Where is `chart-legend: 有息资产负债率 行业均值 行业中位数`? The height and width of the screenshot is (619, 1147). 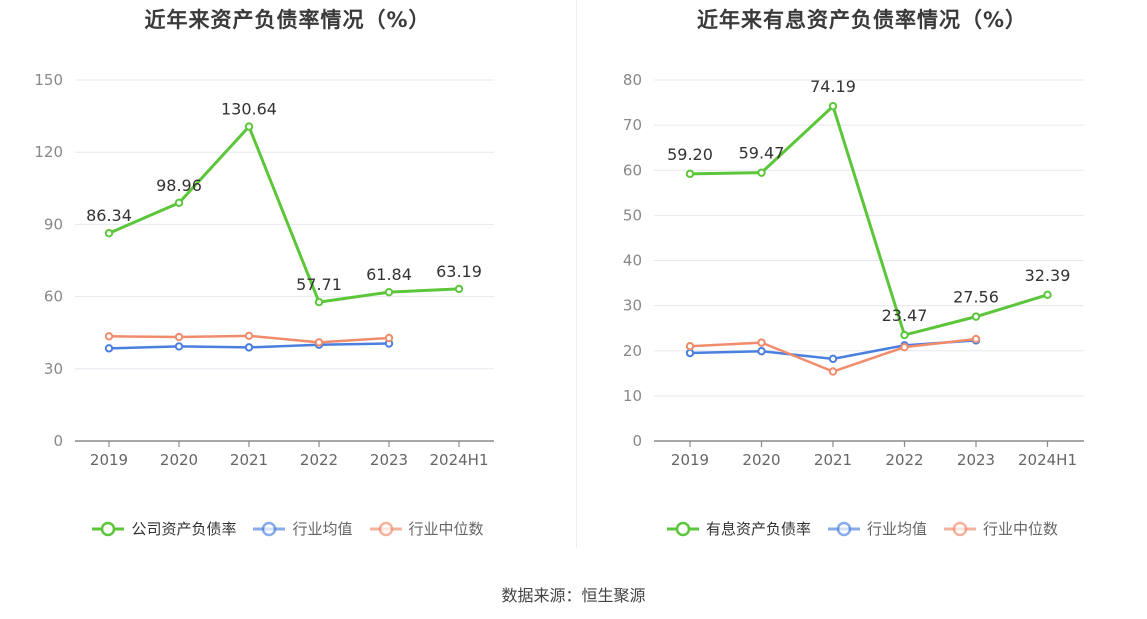 chart-legend: 有息资产负债率 行业均值 行业中位数 is located at coordinates (862, 528).